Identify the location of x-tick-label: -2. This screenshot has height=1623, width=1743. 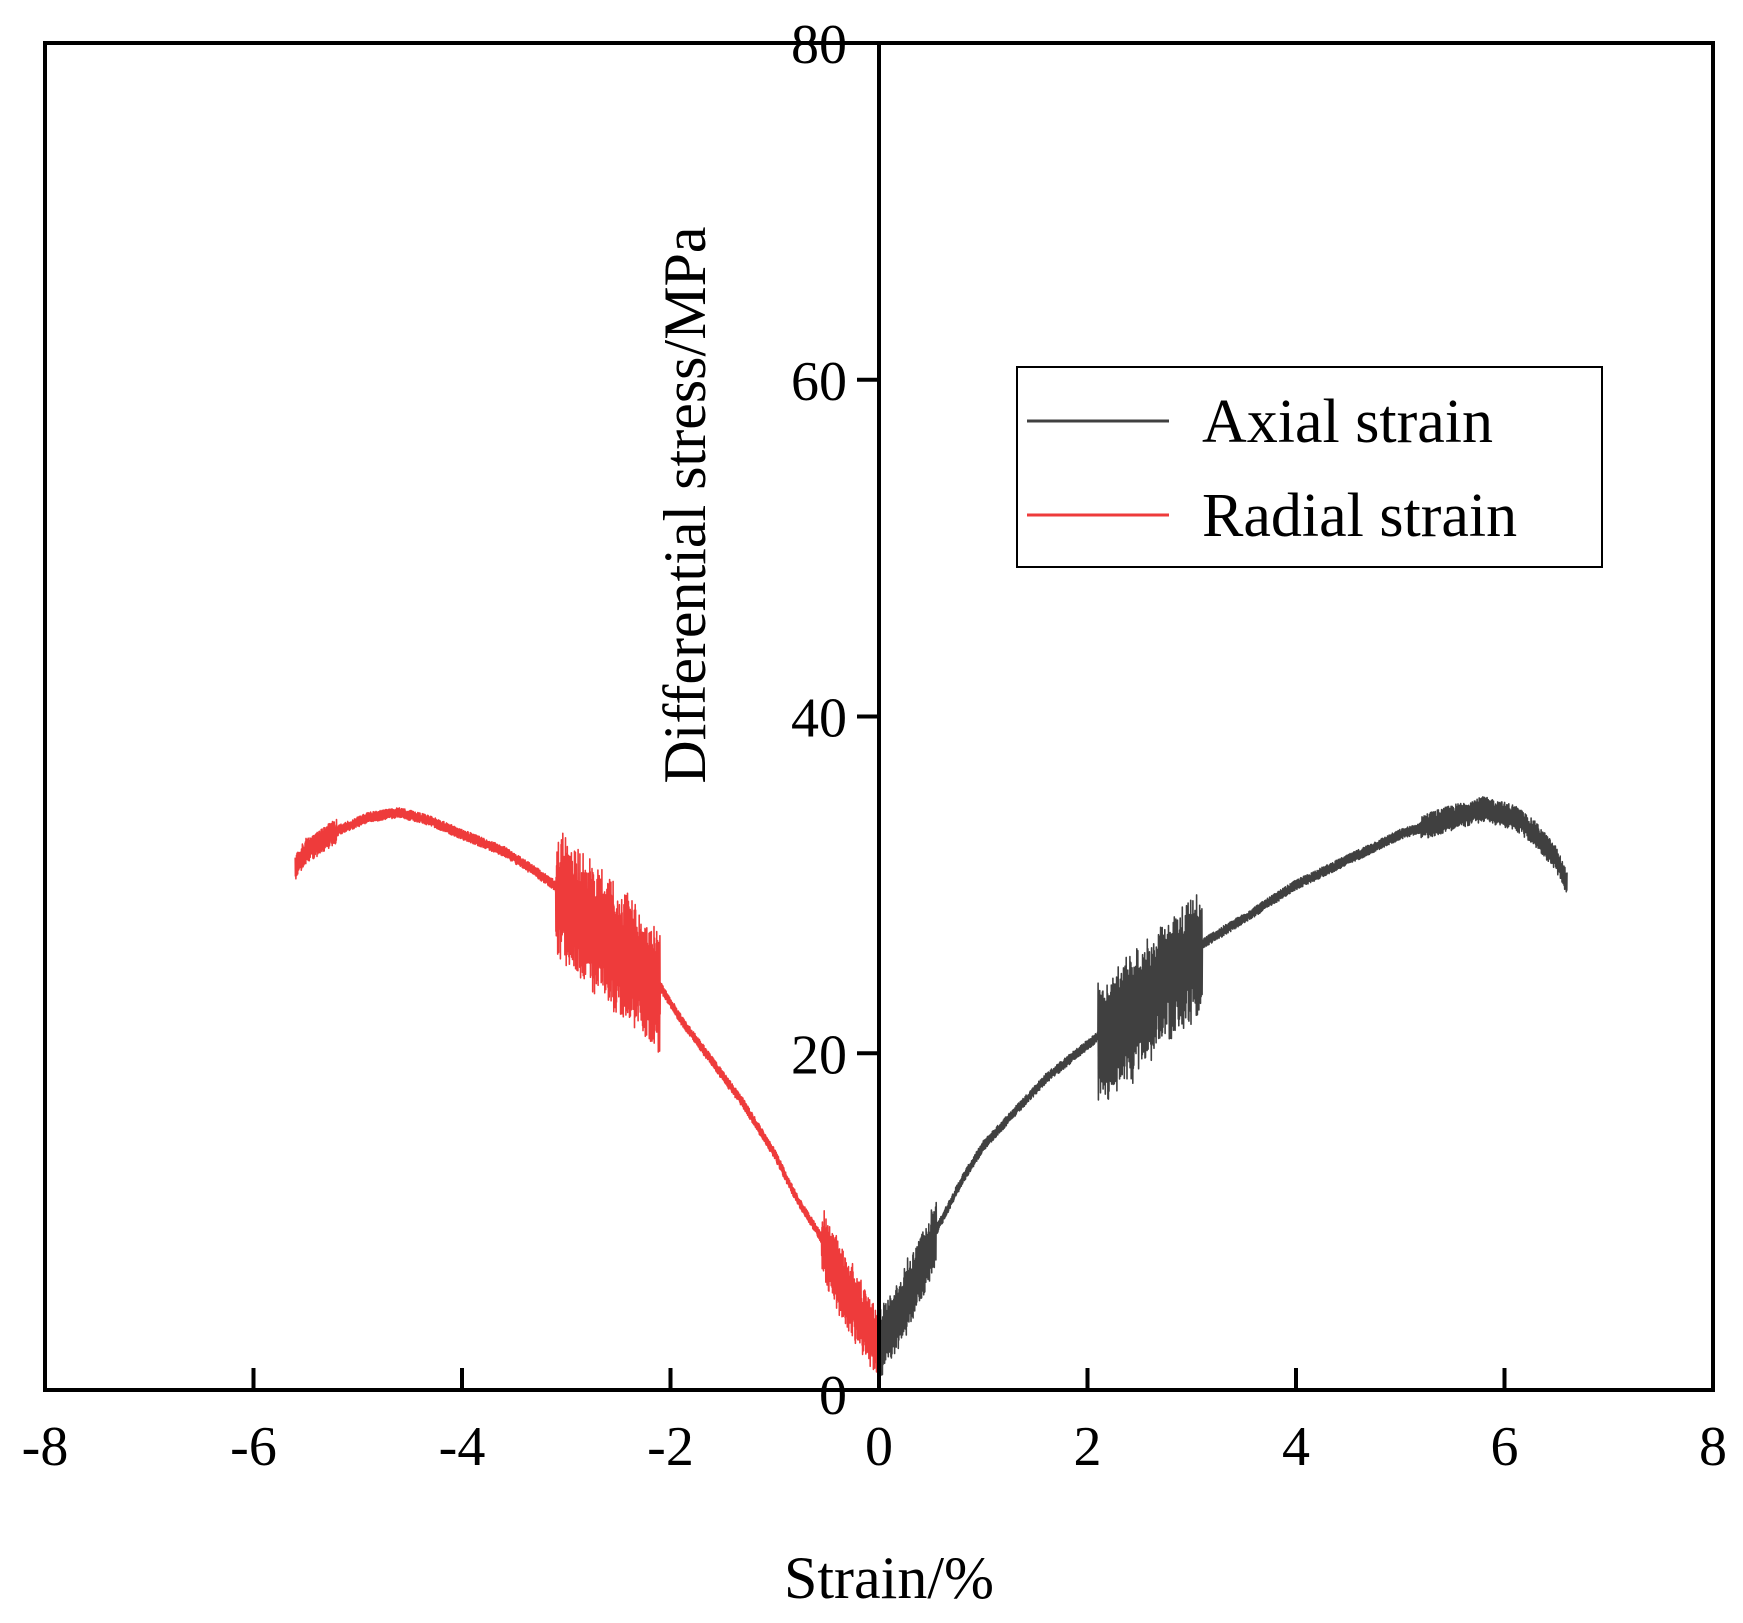
(670, 1447).